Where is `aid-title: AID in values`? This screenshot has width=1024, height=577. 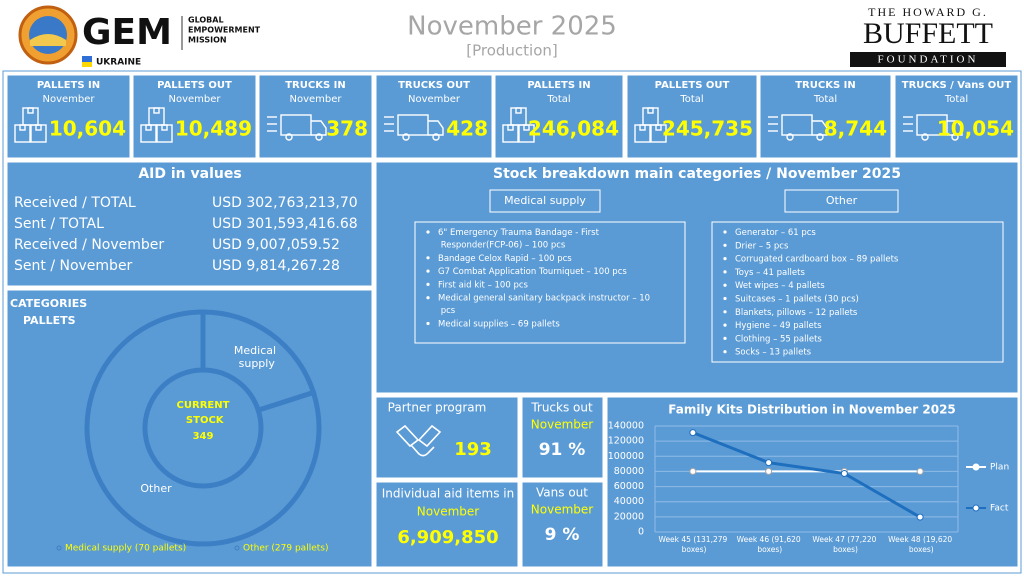
aid-title: AID in values is located at coordinates (189, 174).